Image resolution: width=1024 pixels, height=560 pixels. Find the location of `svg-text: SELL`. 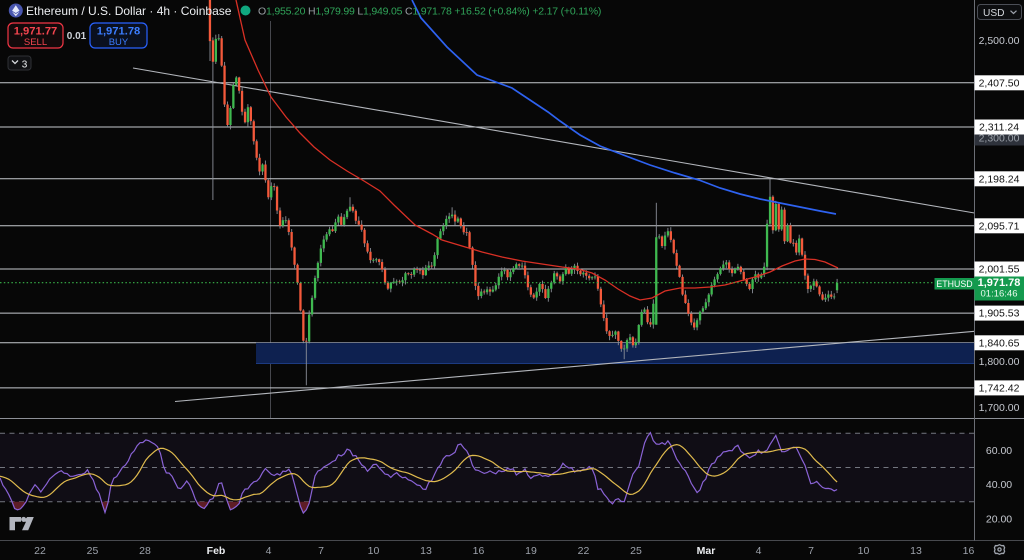

svg-text: SELL is located at coordinates (35, 42).